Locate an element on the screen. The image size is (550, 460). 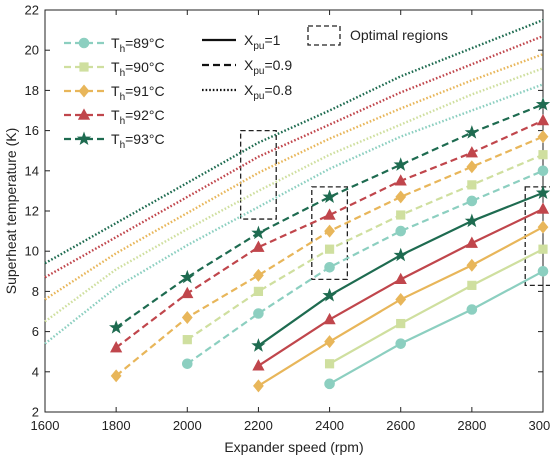
x-tick-label: 2600 is located at coordinates (400, 425).